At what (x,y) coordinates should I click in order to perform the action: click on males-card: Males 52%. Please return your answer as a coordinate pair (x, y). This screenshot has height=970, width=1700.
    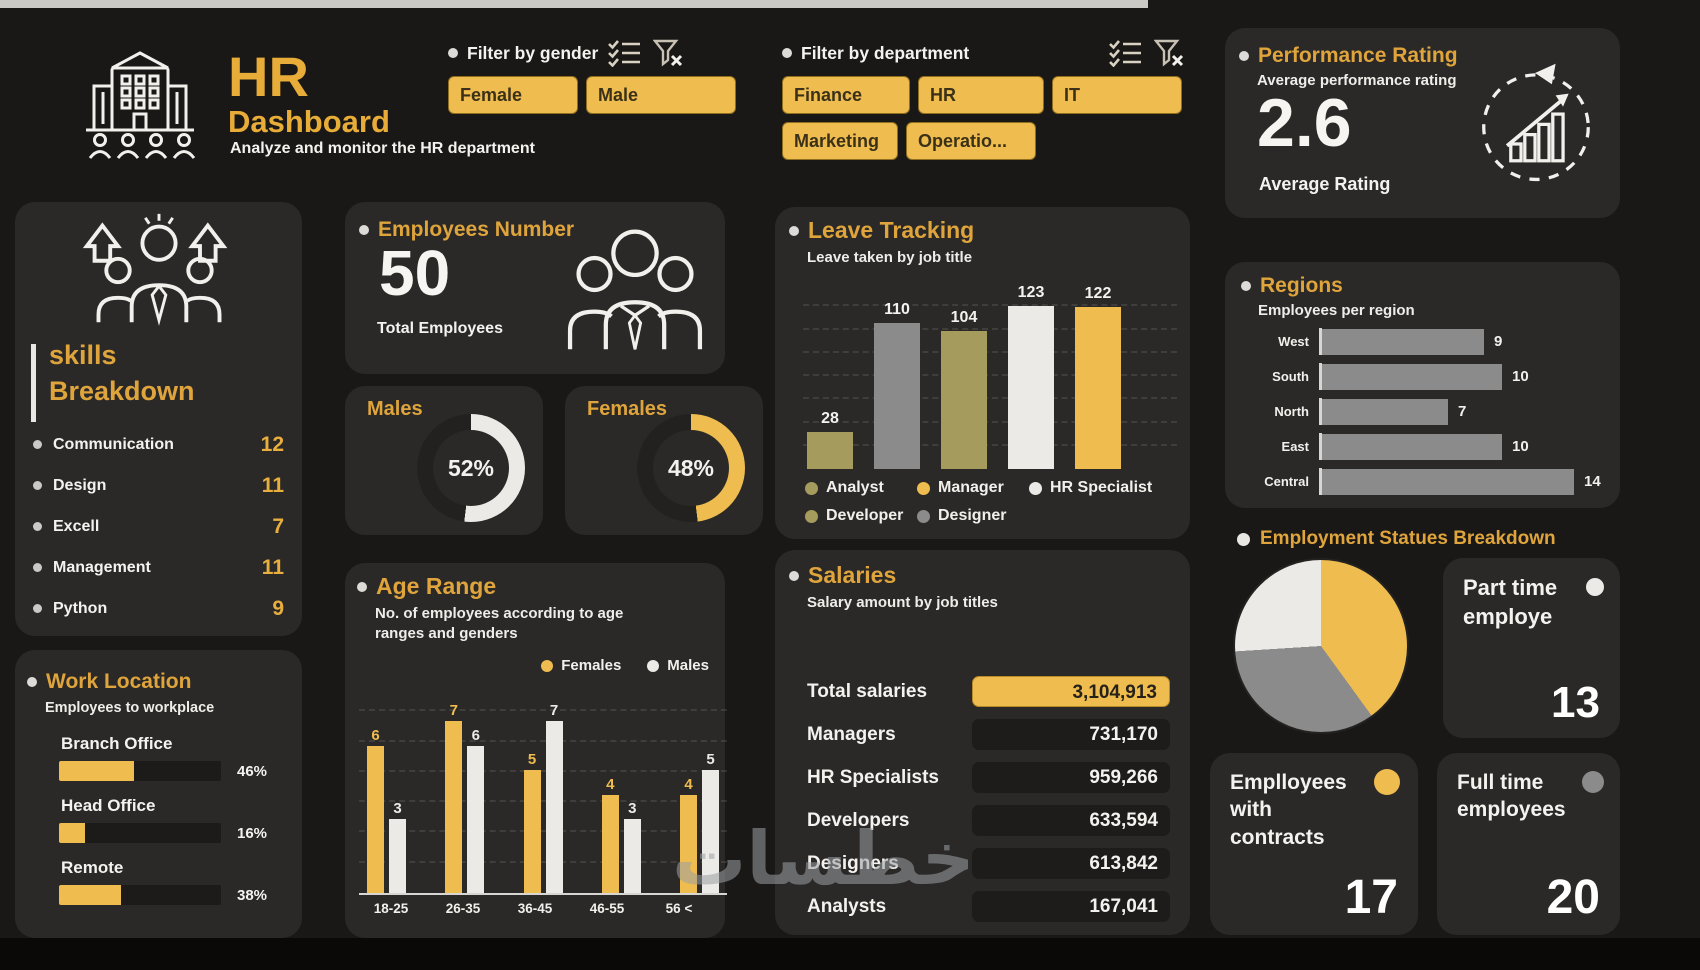
    Looking at the image, I should click on (444, 460).